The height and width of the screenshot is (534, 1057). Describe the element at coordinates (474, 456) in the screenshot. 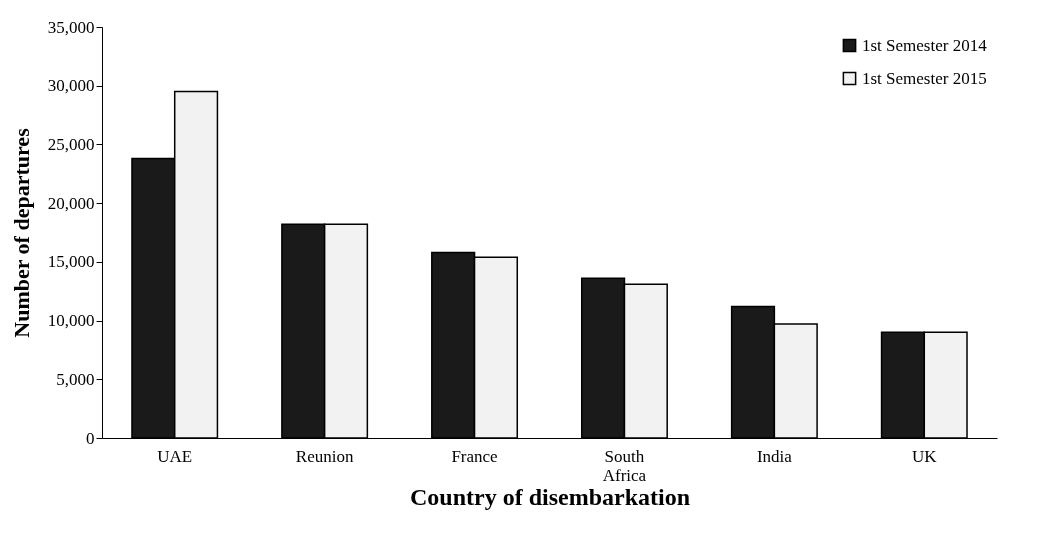

I see `x-tick-label: France` at that location.